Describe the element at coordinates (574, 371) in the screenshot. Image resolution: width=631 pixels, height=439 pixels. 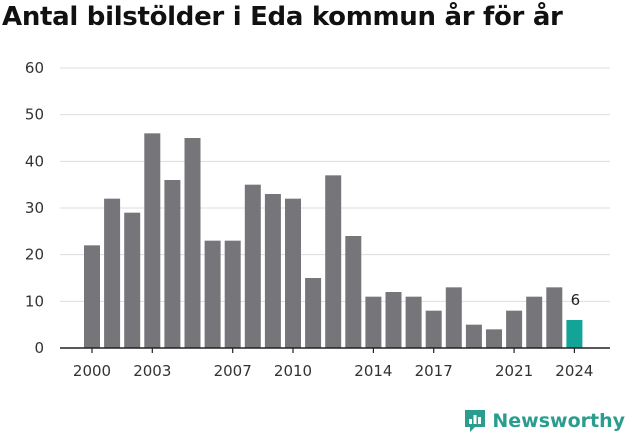
I see `x-tick-label: 2024` at that location.